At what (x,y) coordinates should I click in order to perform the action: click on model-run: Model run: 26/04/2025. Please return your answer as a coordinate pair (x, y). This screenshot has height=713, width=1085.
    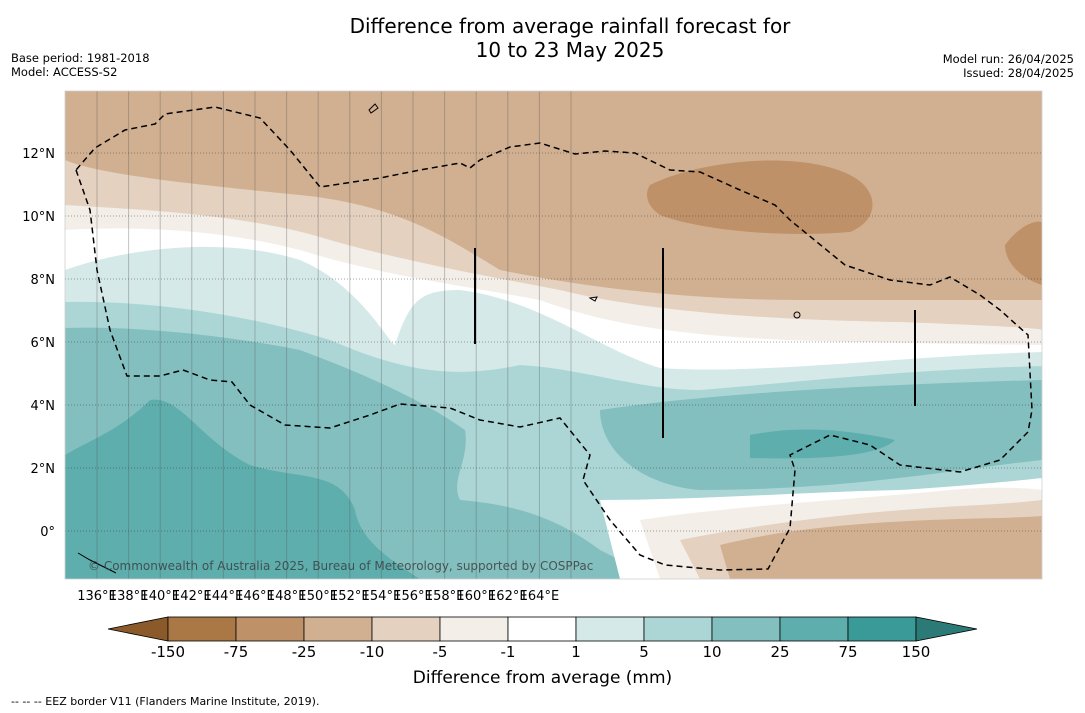
    Looking at the image, I should click on (1008, 59).